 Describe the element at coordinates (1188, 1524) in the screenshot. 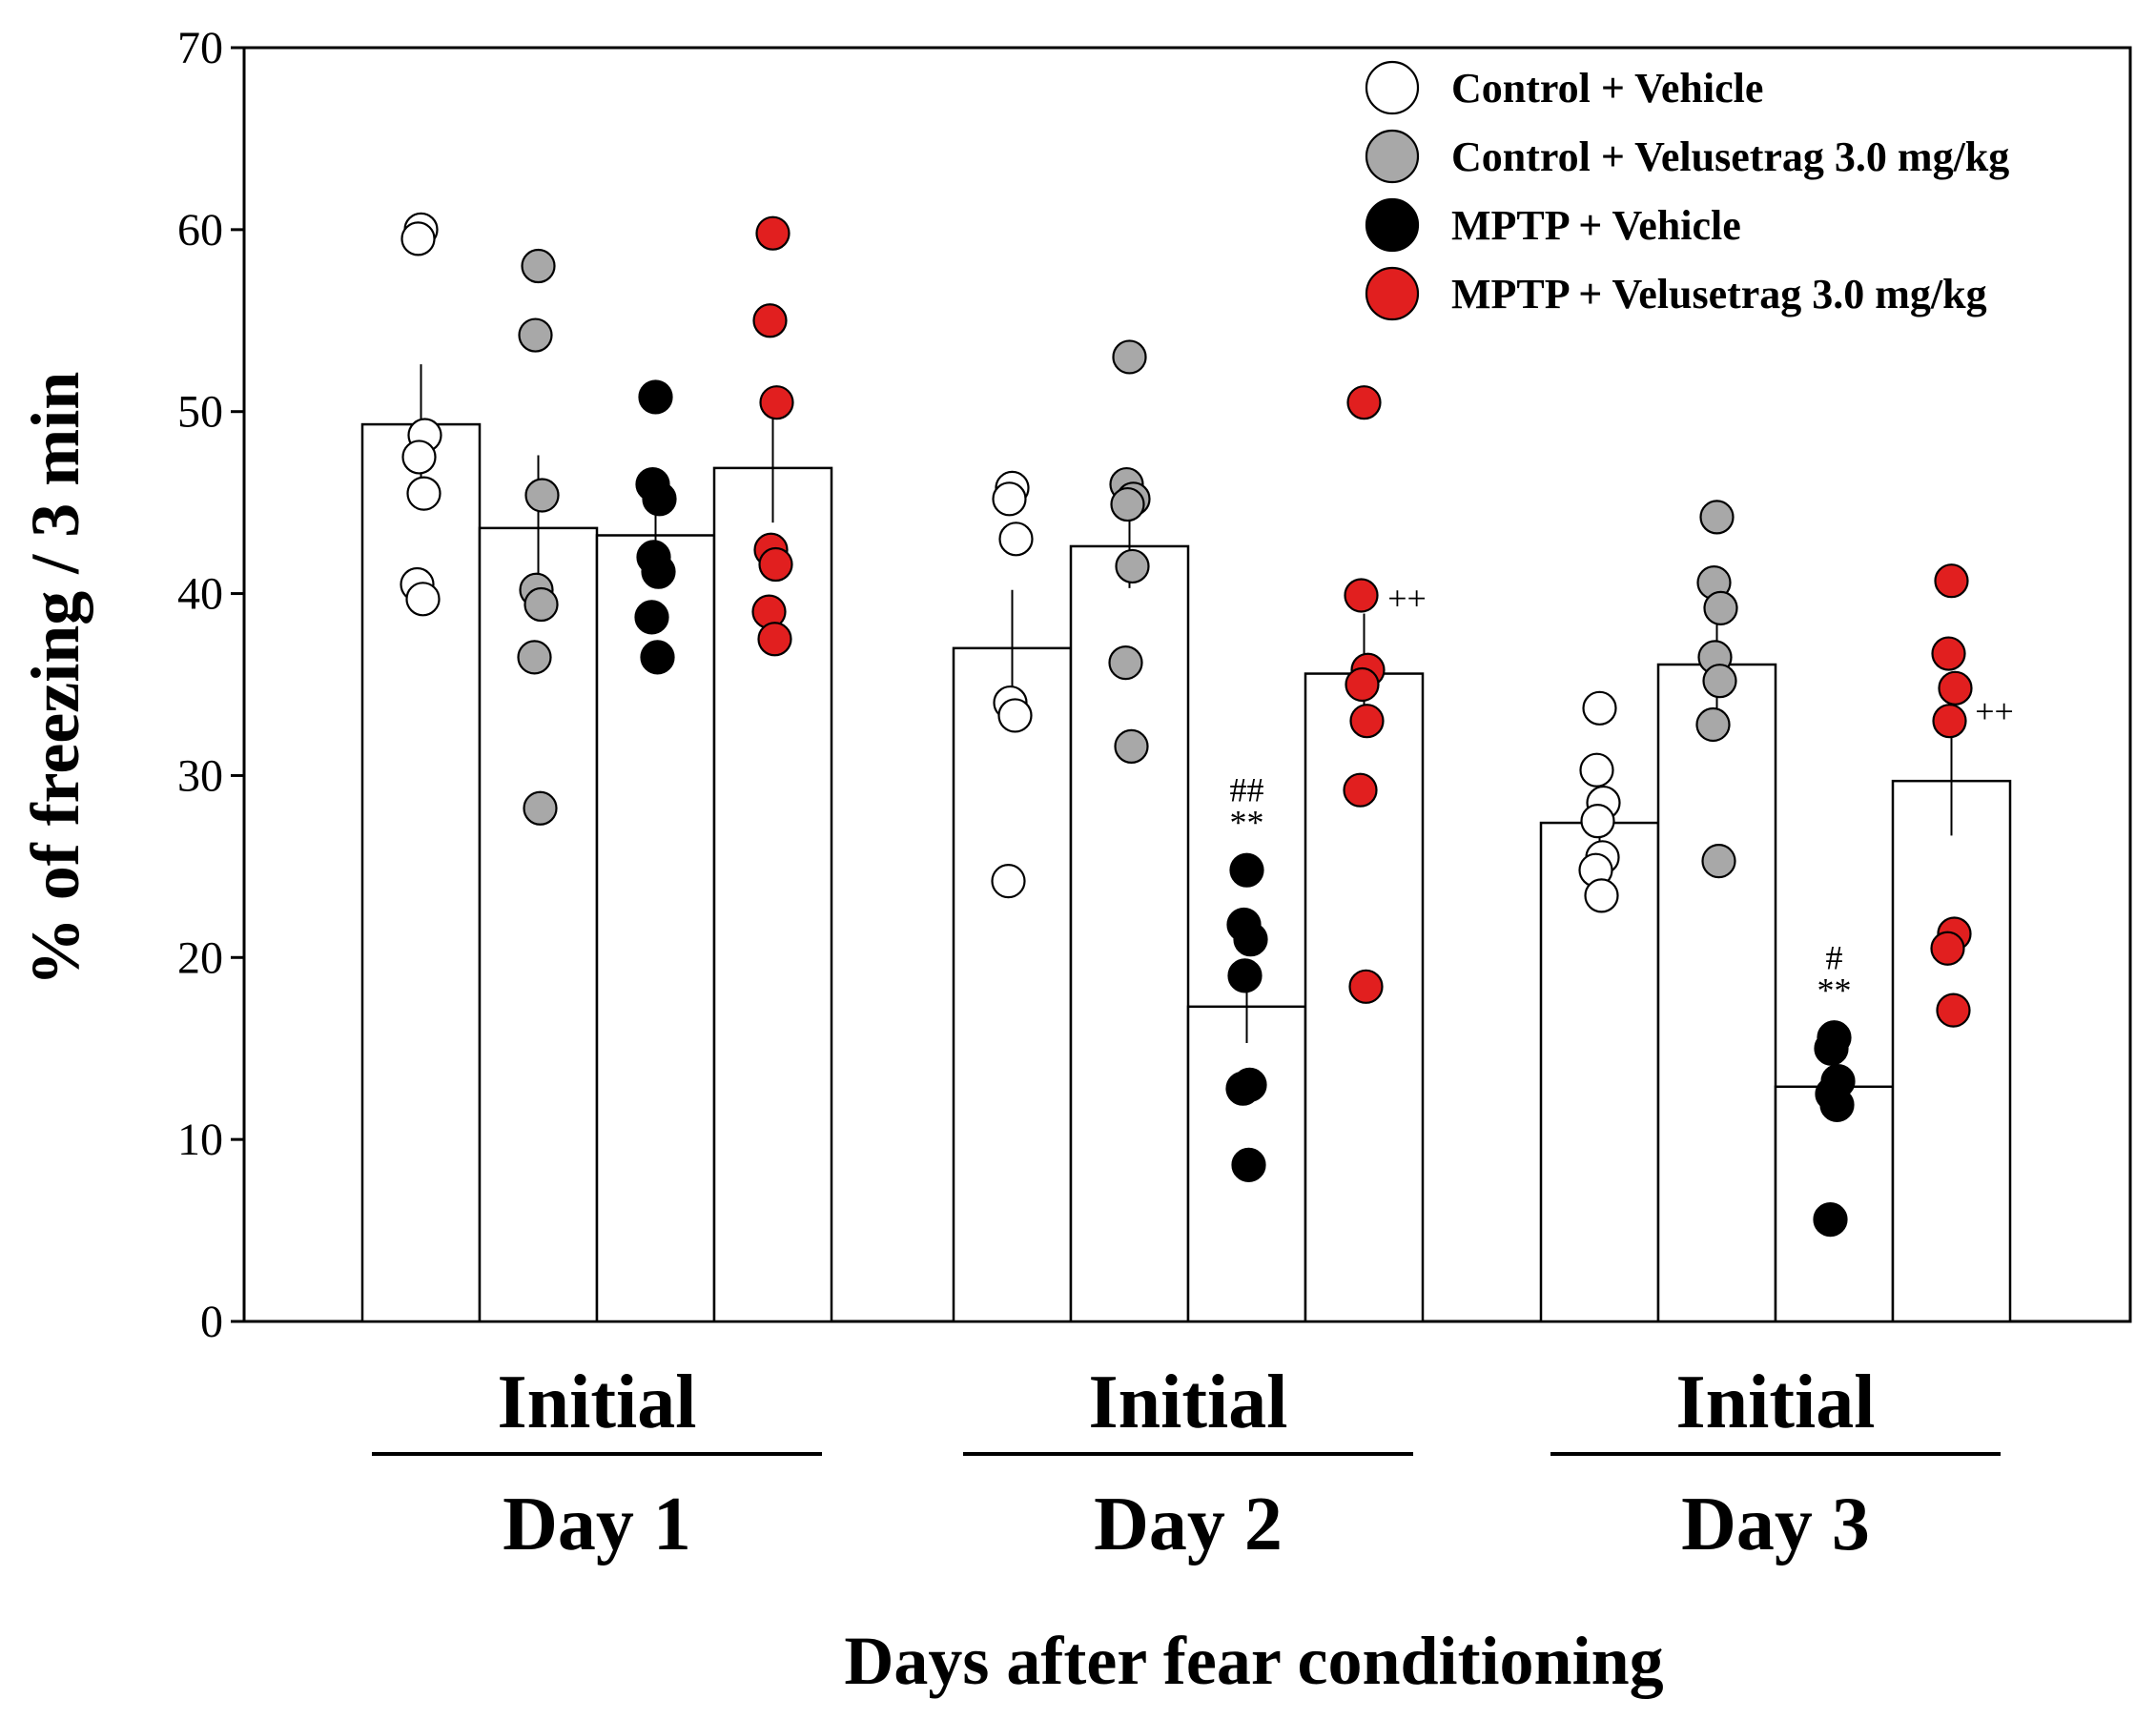

I see `group-label-bottom: Day 2` at that location.